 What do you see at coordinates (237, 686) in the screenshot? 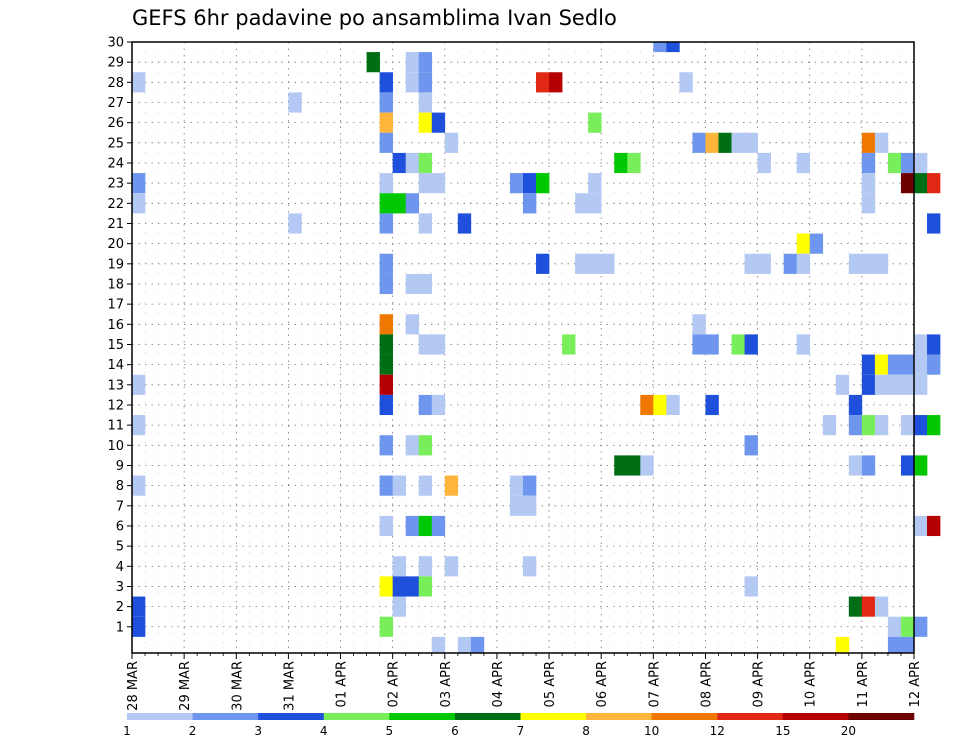
I see `x-tick-label: 30 MAR` at bounding box center [237, 686].